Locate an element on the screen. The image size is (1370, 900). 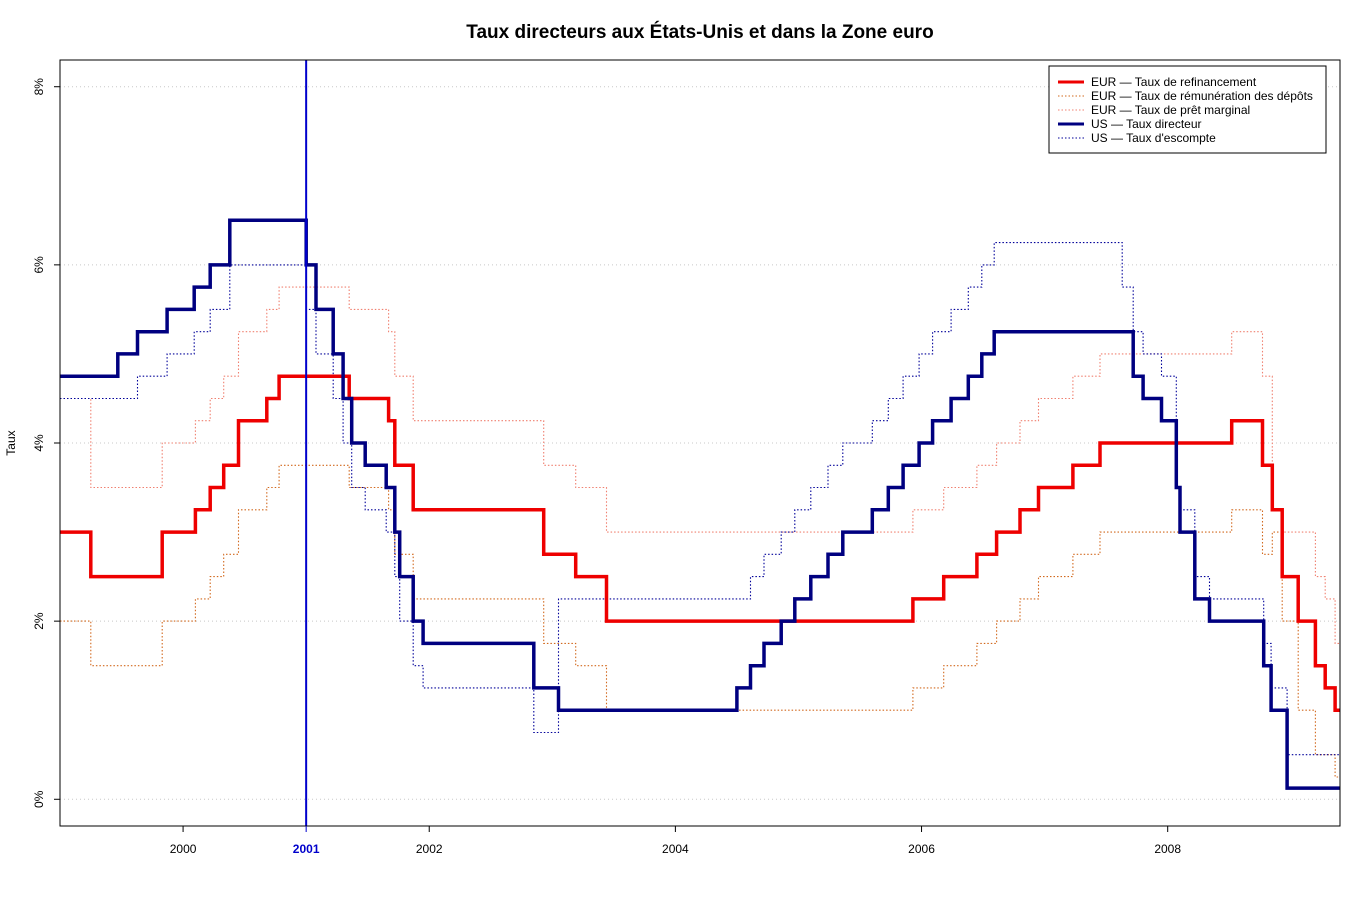
x-tick-label-highlight: 2001 is located at coordinates (306, 849).